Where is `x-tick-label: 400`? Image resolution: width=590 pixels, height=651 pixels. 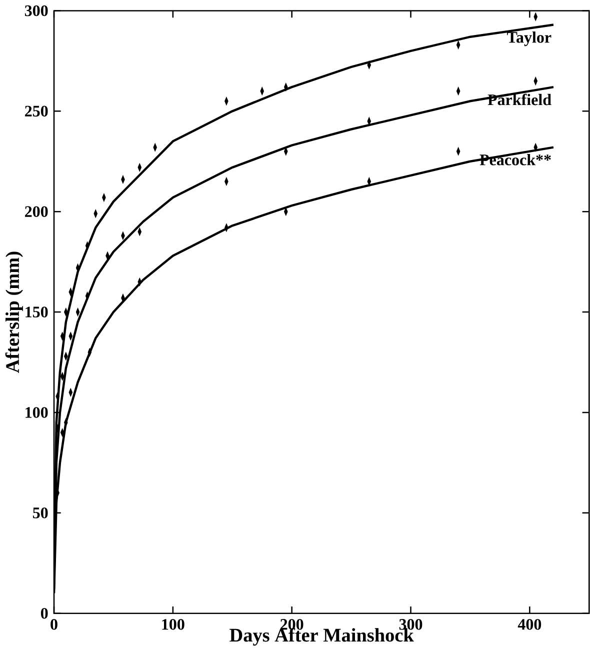
x-tick-label: 400 is located at coordinates (530, 624).